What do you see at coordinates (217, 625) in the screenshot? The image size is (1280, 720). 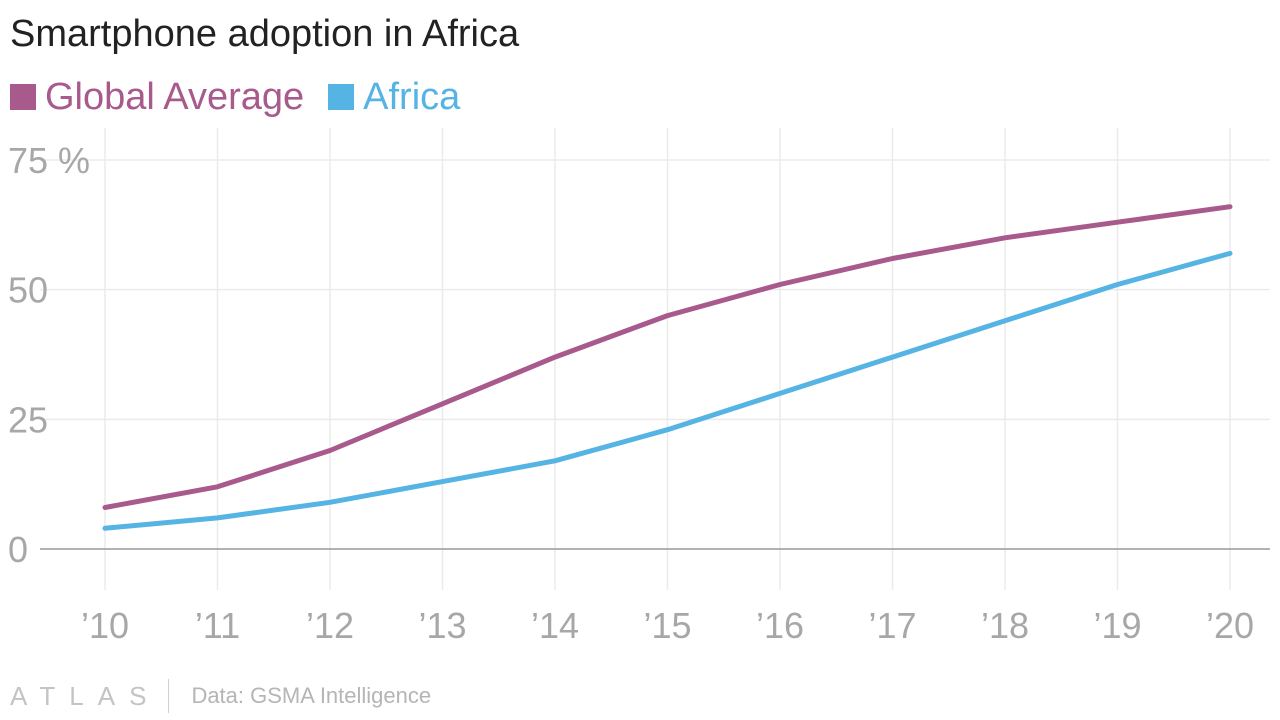 I see `x-tick-label: ’11` at bounding box center [217, 625].